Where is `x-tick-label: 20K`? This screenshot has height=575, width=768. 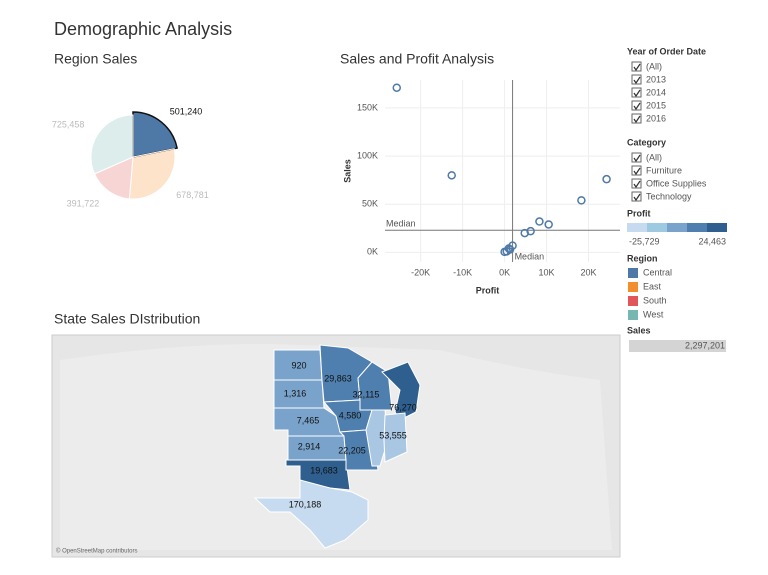 x-tick-label: 20K is located at coordinates (589, 272).